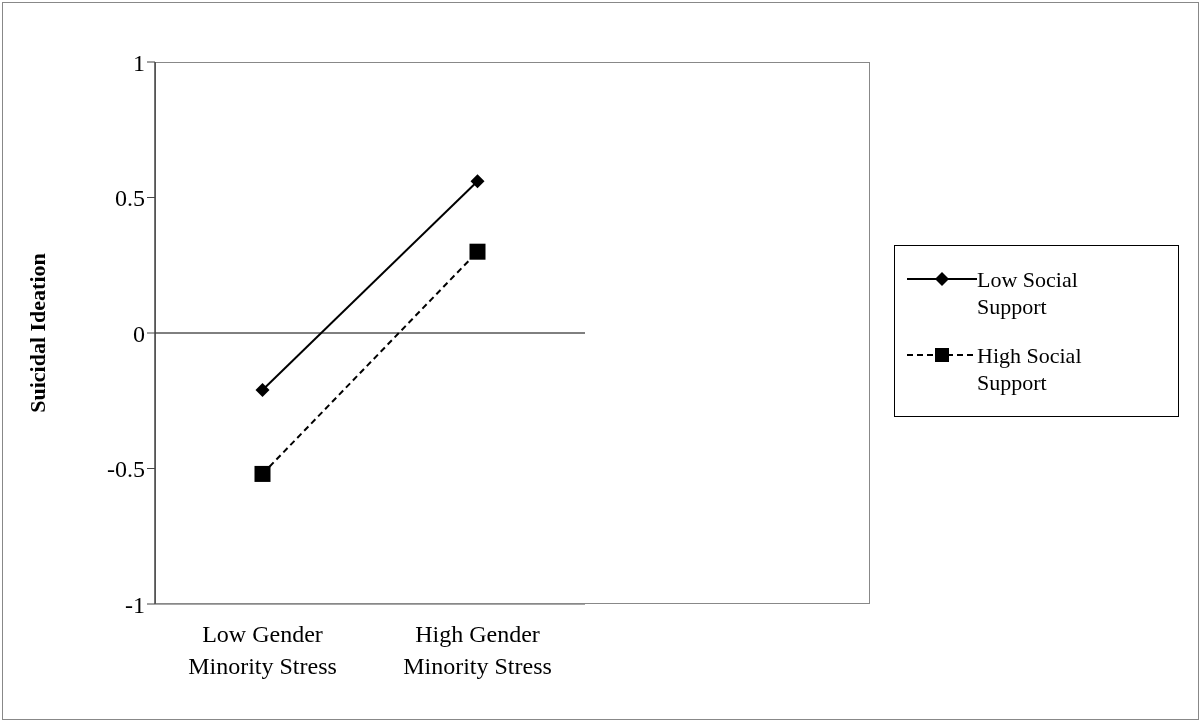  What do you see at coordinates (1028, 293) in the screenshot?
I see `legend-label: Low Social Support` at bounding box center [1028, 293].